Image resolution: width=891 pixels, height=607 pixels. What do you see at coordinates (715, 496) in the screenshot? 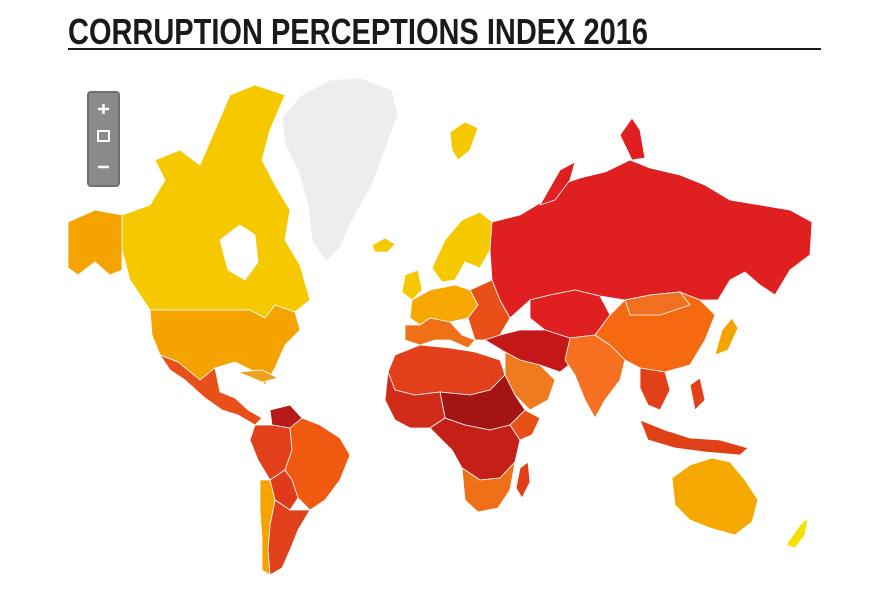
I see `australia` at bounding box center [715, 496].